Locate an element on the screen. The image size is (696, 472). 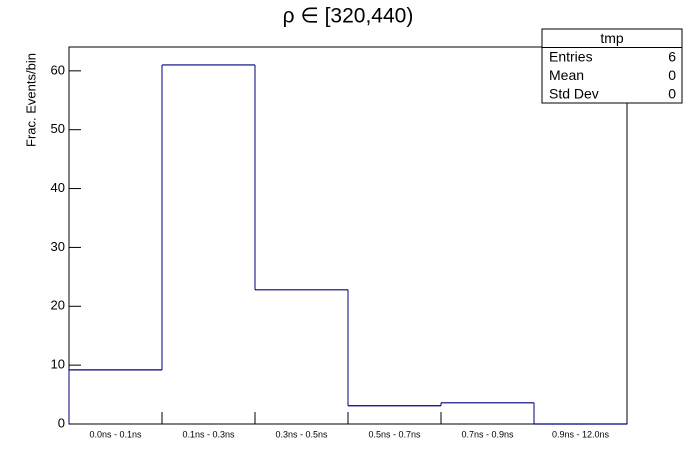
y-tick-label: 20 is located at coordinates (58, 305).